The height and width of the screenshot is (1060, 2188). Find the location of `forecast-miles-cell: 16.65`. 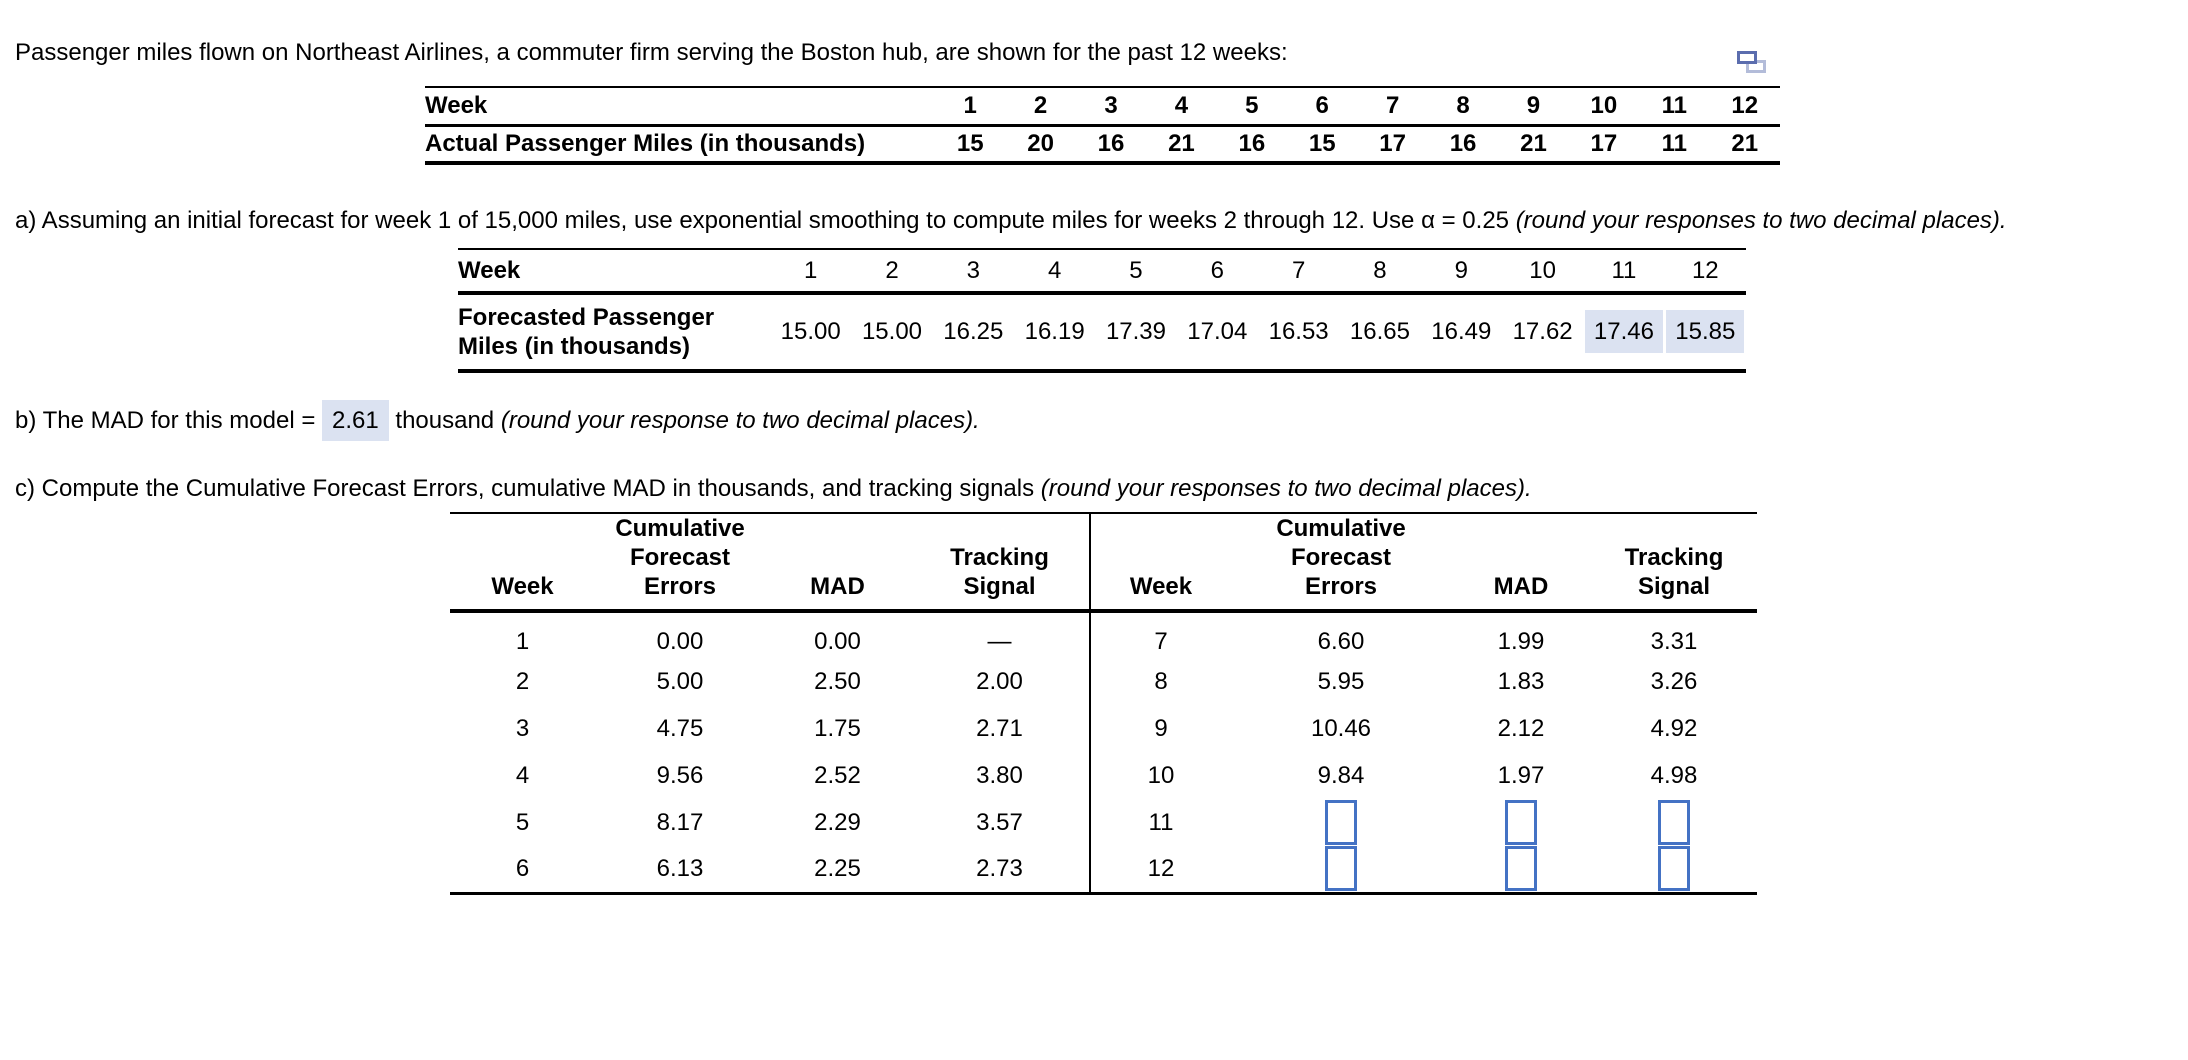

forecast-miles-cell: 16.65 is located at coordinates (1379, 332).